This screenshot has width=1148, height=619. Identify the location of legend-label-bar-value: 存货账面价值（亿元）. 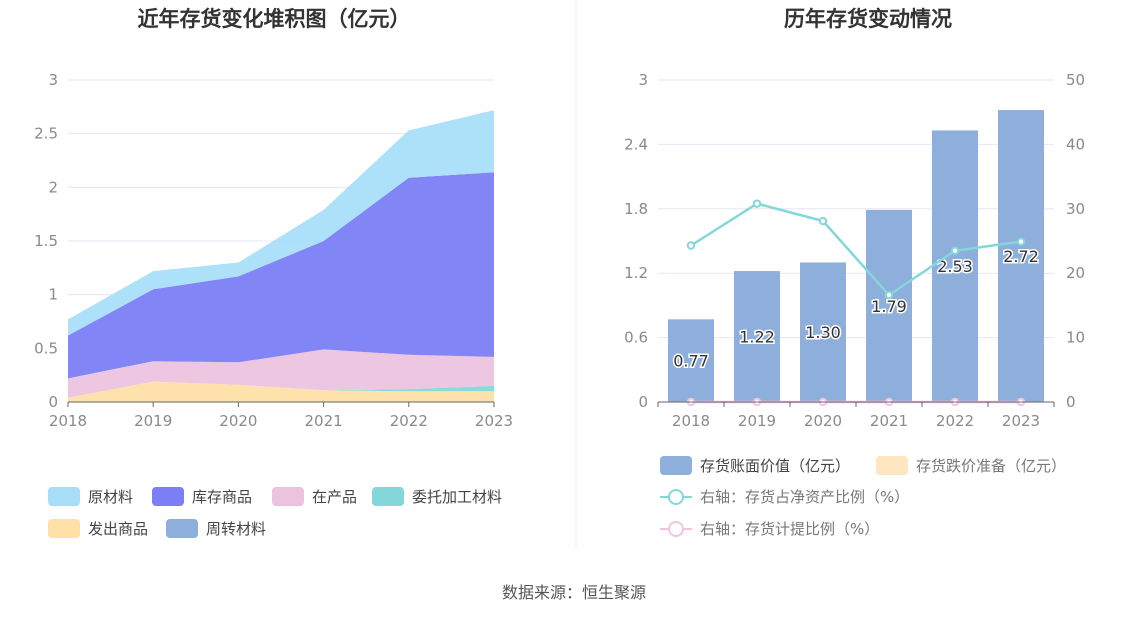
(775, 466).